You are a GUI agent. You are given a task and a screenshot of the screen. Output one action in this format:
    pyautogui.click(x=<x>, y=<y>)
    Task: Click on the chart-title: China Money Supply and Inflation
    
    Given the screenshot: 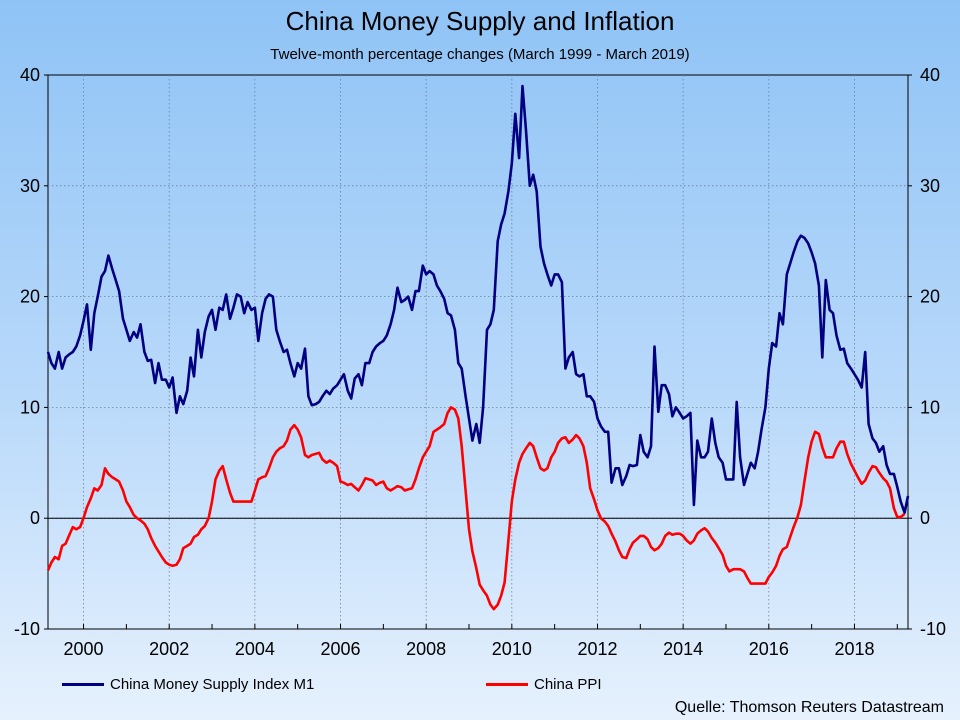 What is the action you would take?
    pyautogui.click(x=480, y=21)
    